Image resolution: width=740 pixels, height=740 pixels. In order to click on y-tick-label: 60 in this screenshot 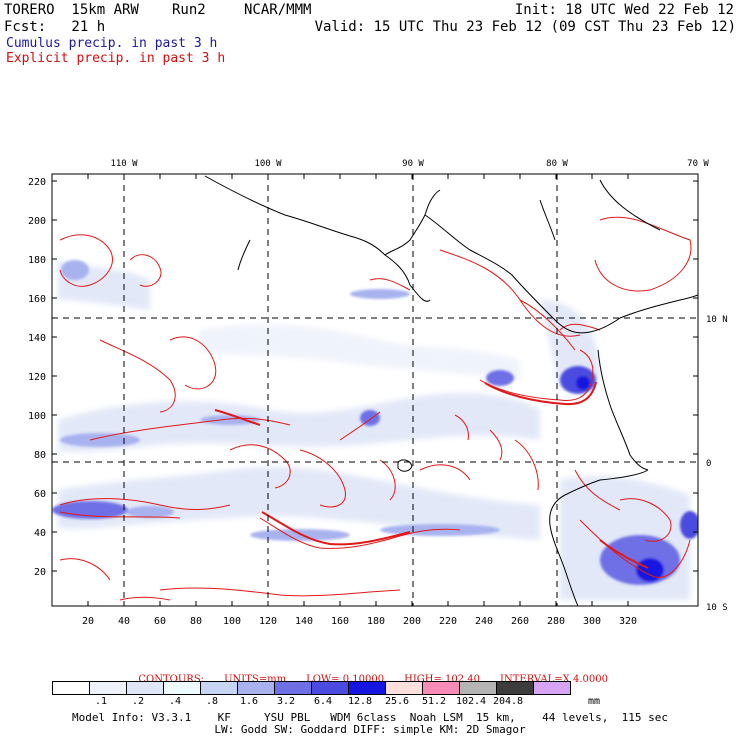, I will do `click(40, 494)`.